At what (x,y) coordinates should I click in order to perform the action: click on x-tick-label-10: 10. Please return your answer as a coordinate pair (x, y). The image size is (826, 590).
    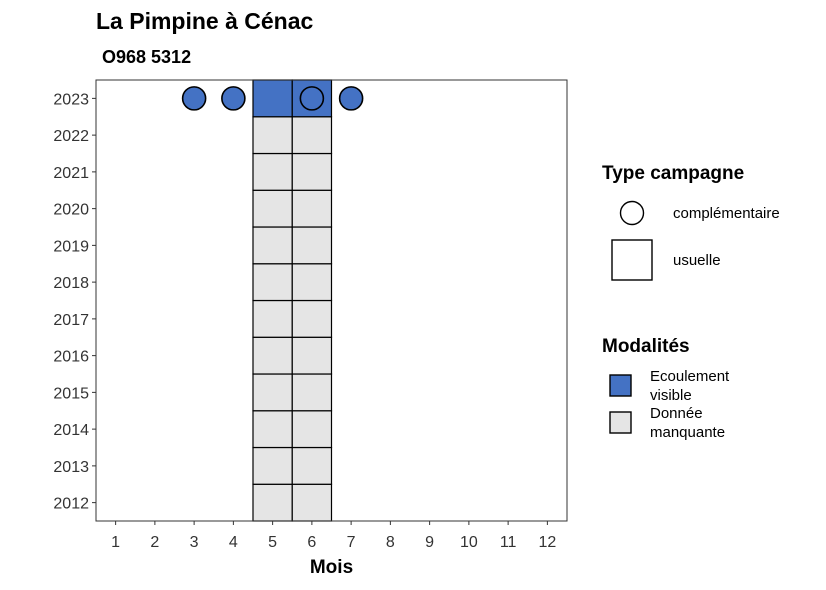
    Looking at the image, I should click on (469, 542).